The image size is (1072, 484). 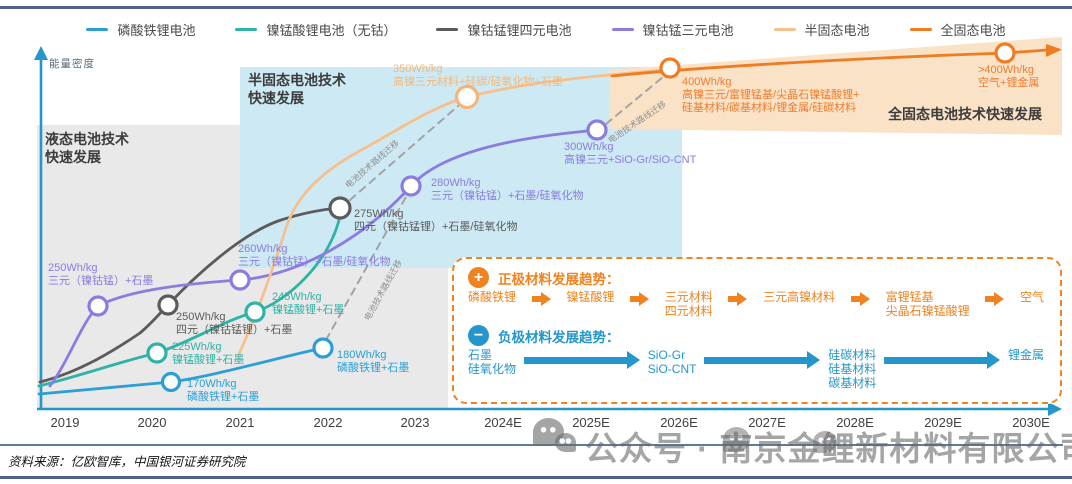 I want to click on legend-item: 全固态电池, so click(x=957, y=29).